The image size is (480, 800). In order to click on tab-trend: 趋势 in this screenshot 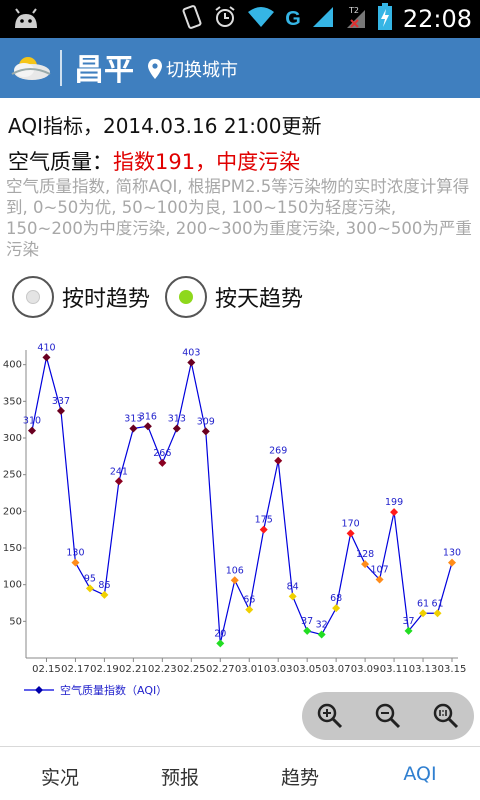, I will do `click(299, 778)`.